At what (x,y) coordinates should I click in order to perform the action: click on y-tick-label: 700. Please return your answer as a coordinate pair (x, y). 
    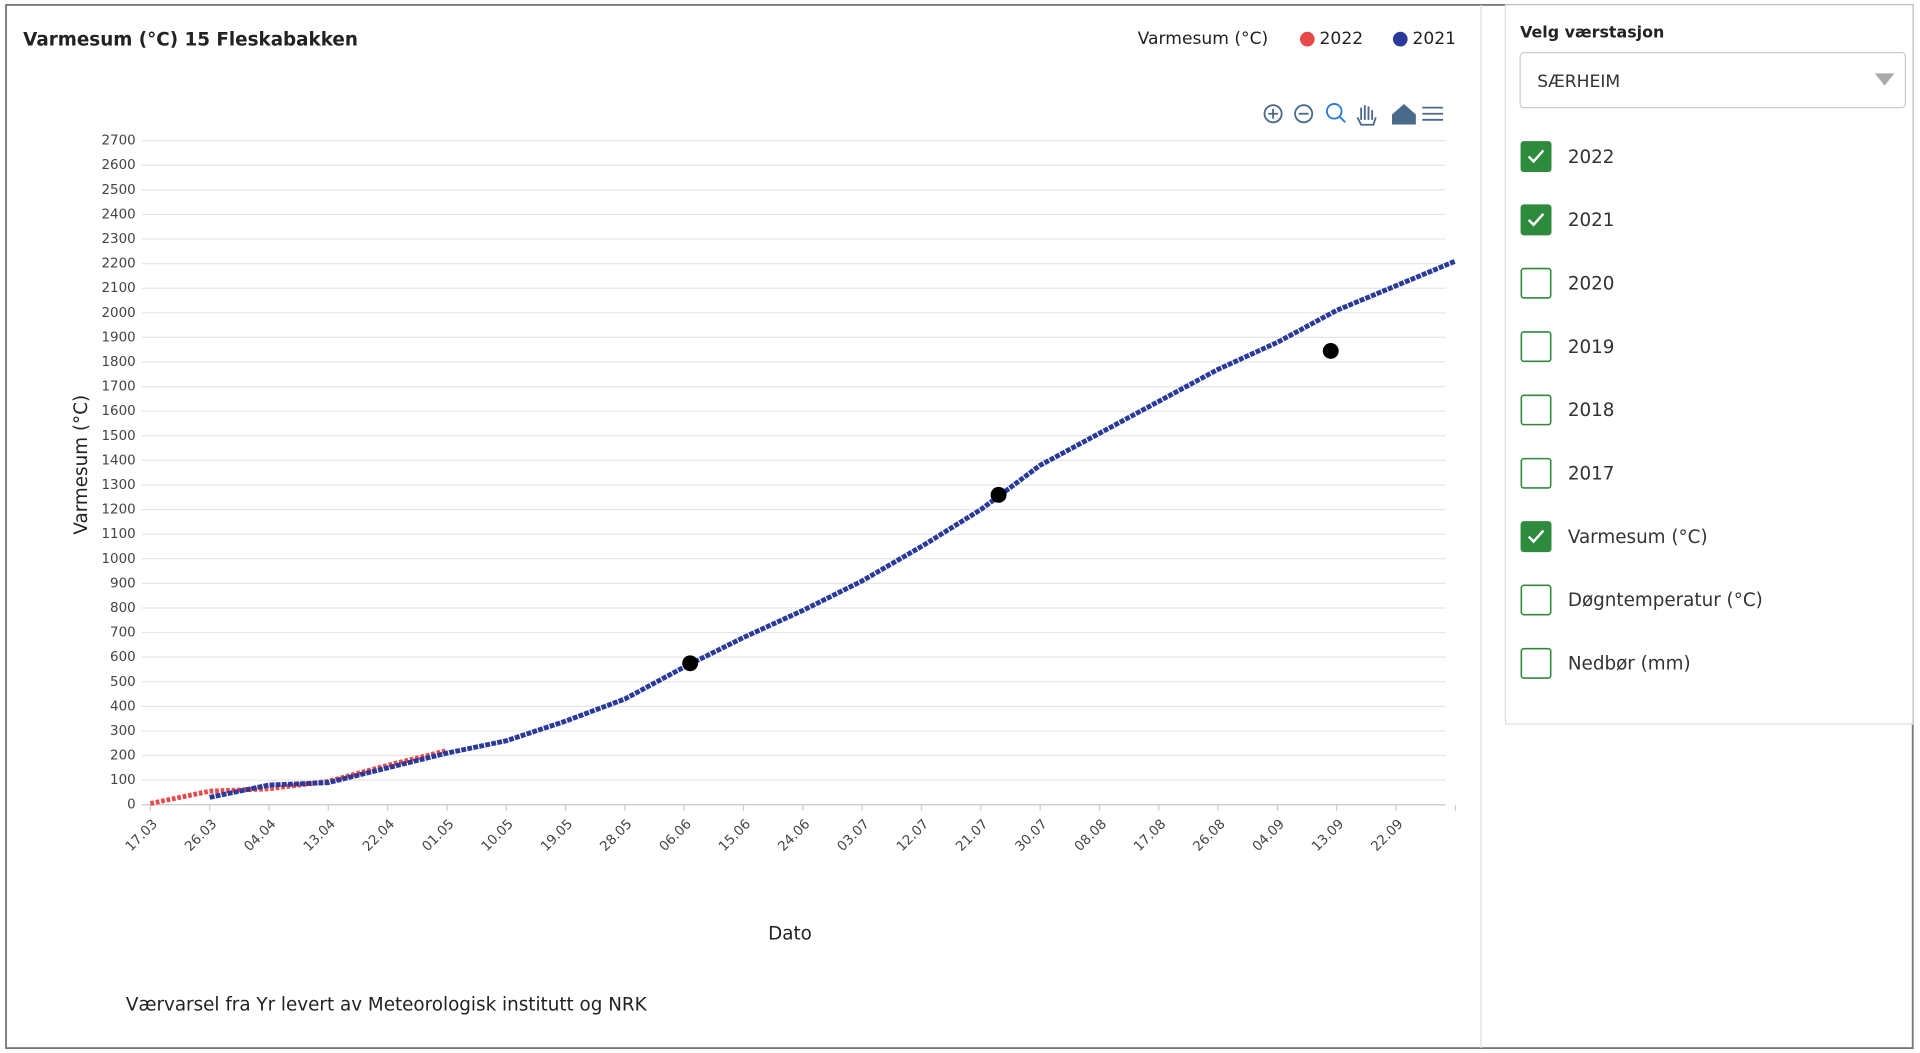
    Looking at the image, I should click on (123, 633).